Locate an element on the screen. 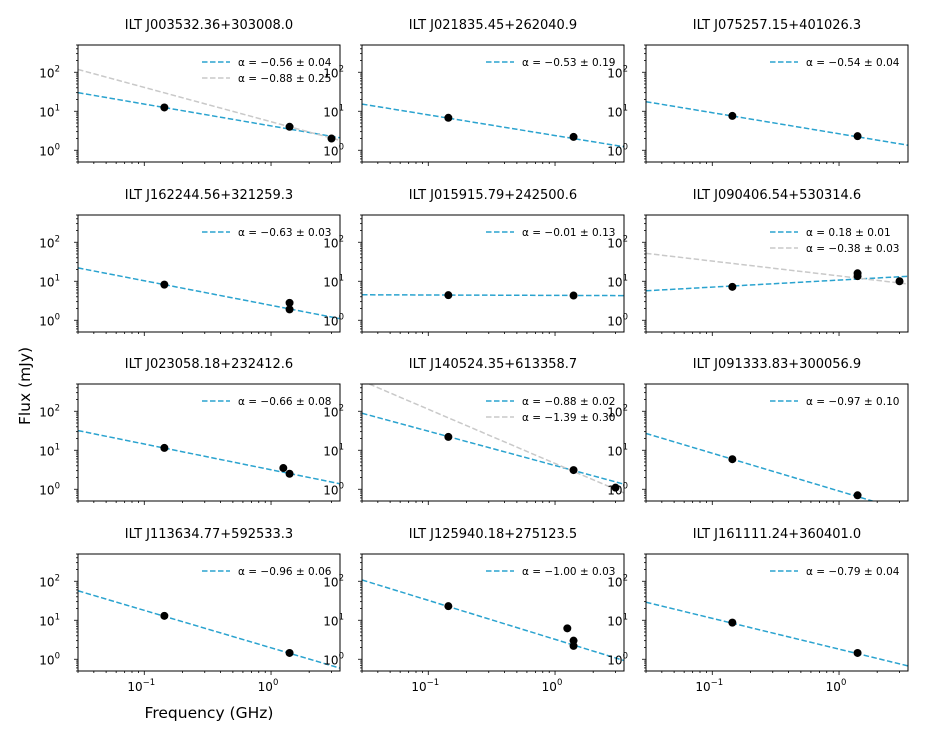 This screenshot has width=927, height=741. y-axis-label: Flux (mJy) is located at coordinates (25, 386).